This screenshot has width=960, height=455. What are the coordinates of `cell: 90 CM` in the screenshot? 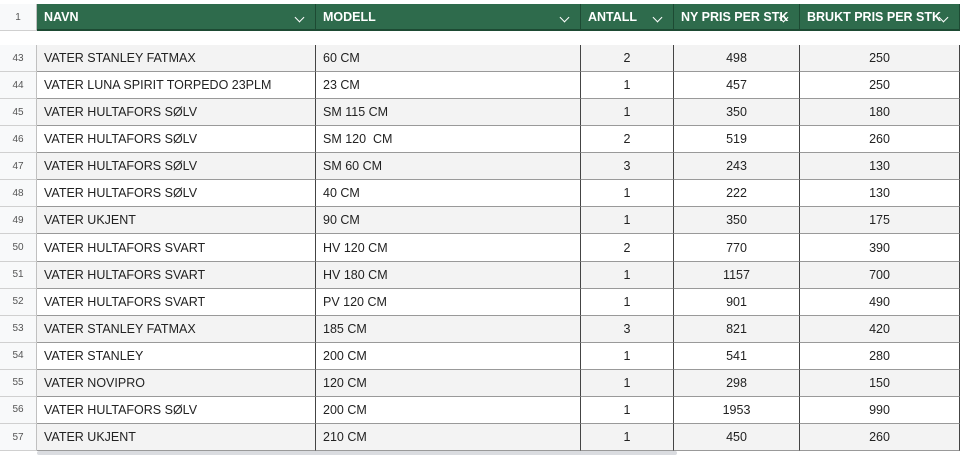 It's located at (448, 221).